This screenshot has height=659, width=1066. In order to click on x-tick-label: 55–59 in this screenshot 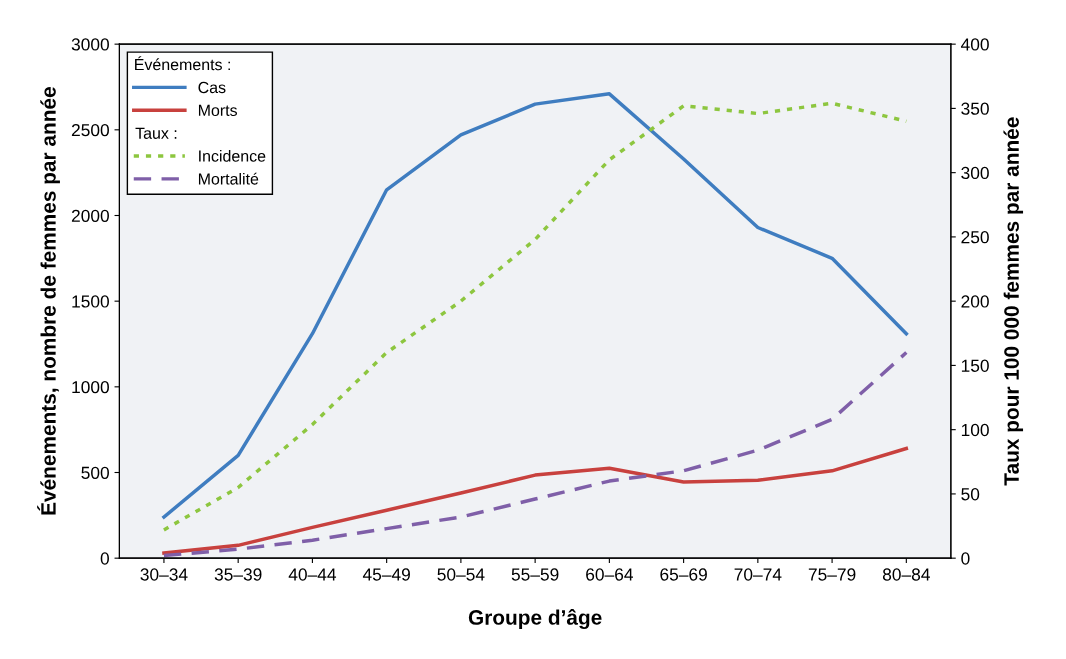, I will do `click(535, 574)`.